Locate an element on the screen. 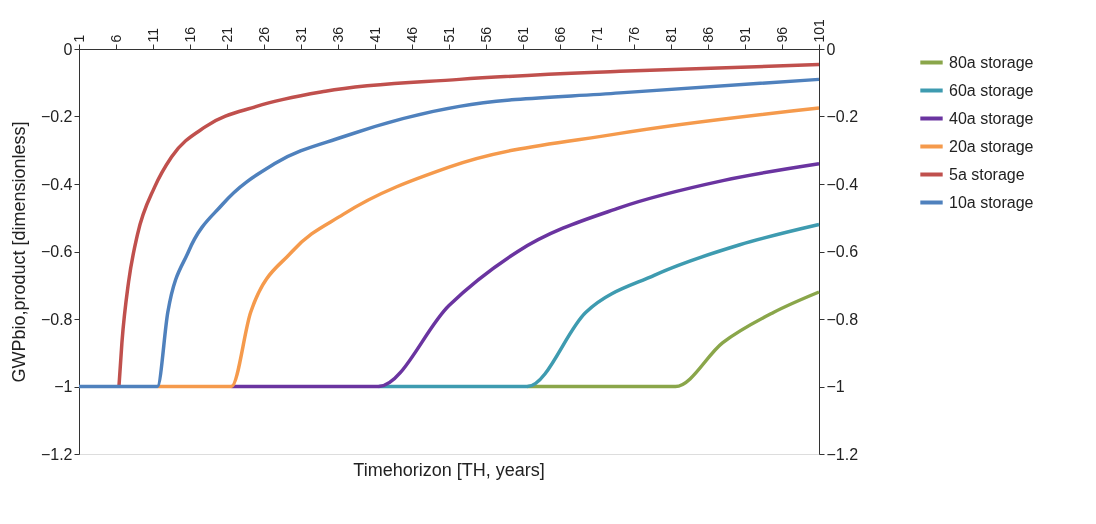 This screenshot has height=524, width=1096. x-tick-label: 71 is located at coordinates (596, 34).